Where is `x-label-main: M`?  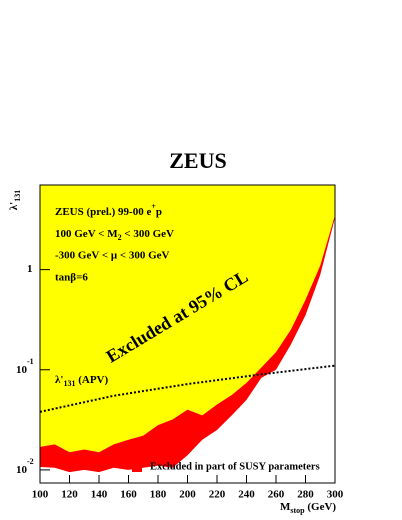 x-label-main: M is located at coordinates (285, 507).